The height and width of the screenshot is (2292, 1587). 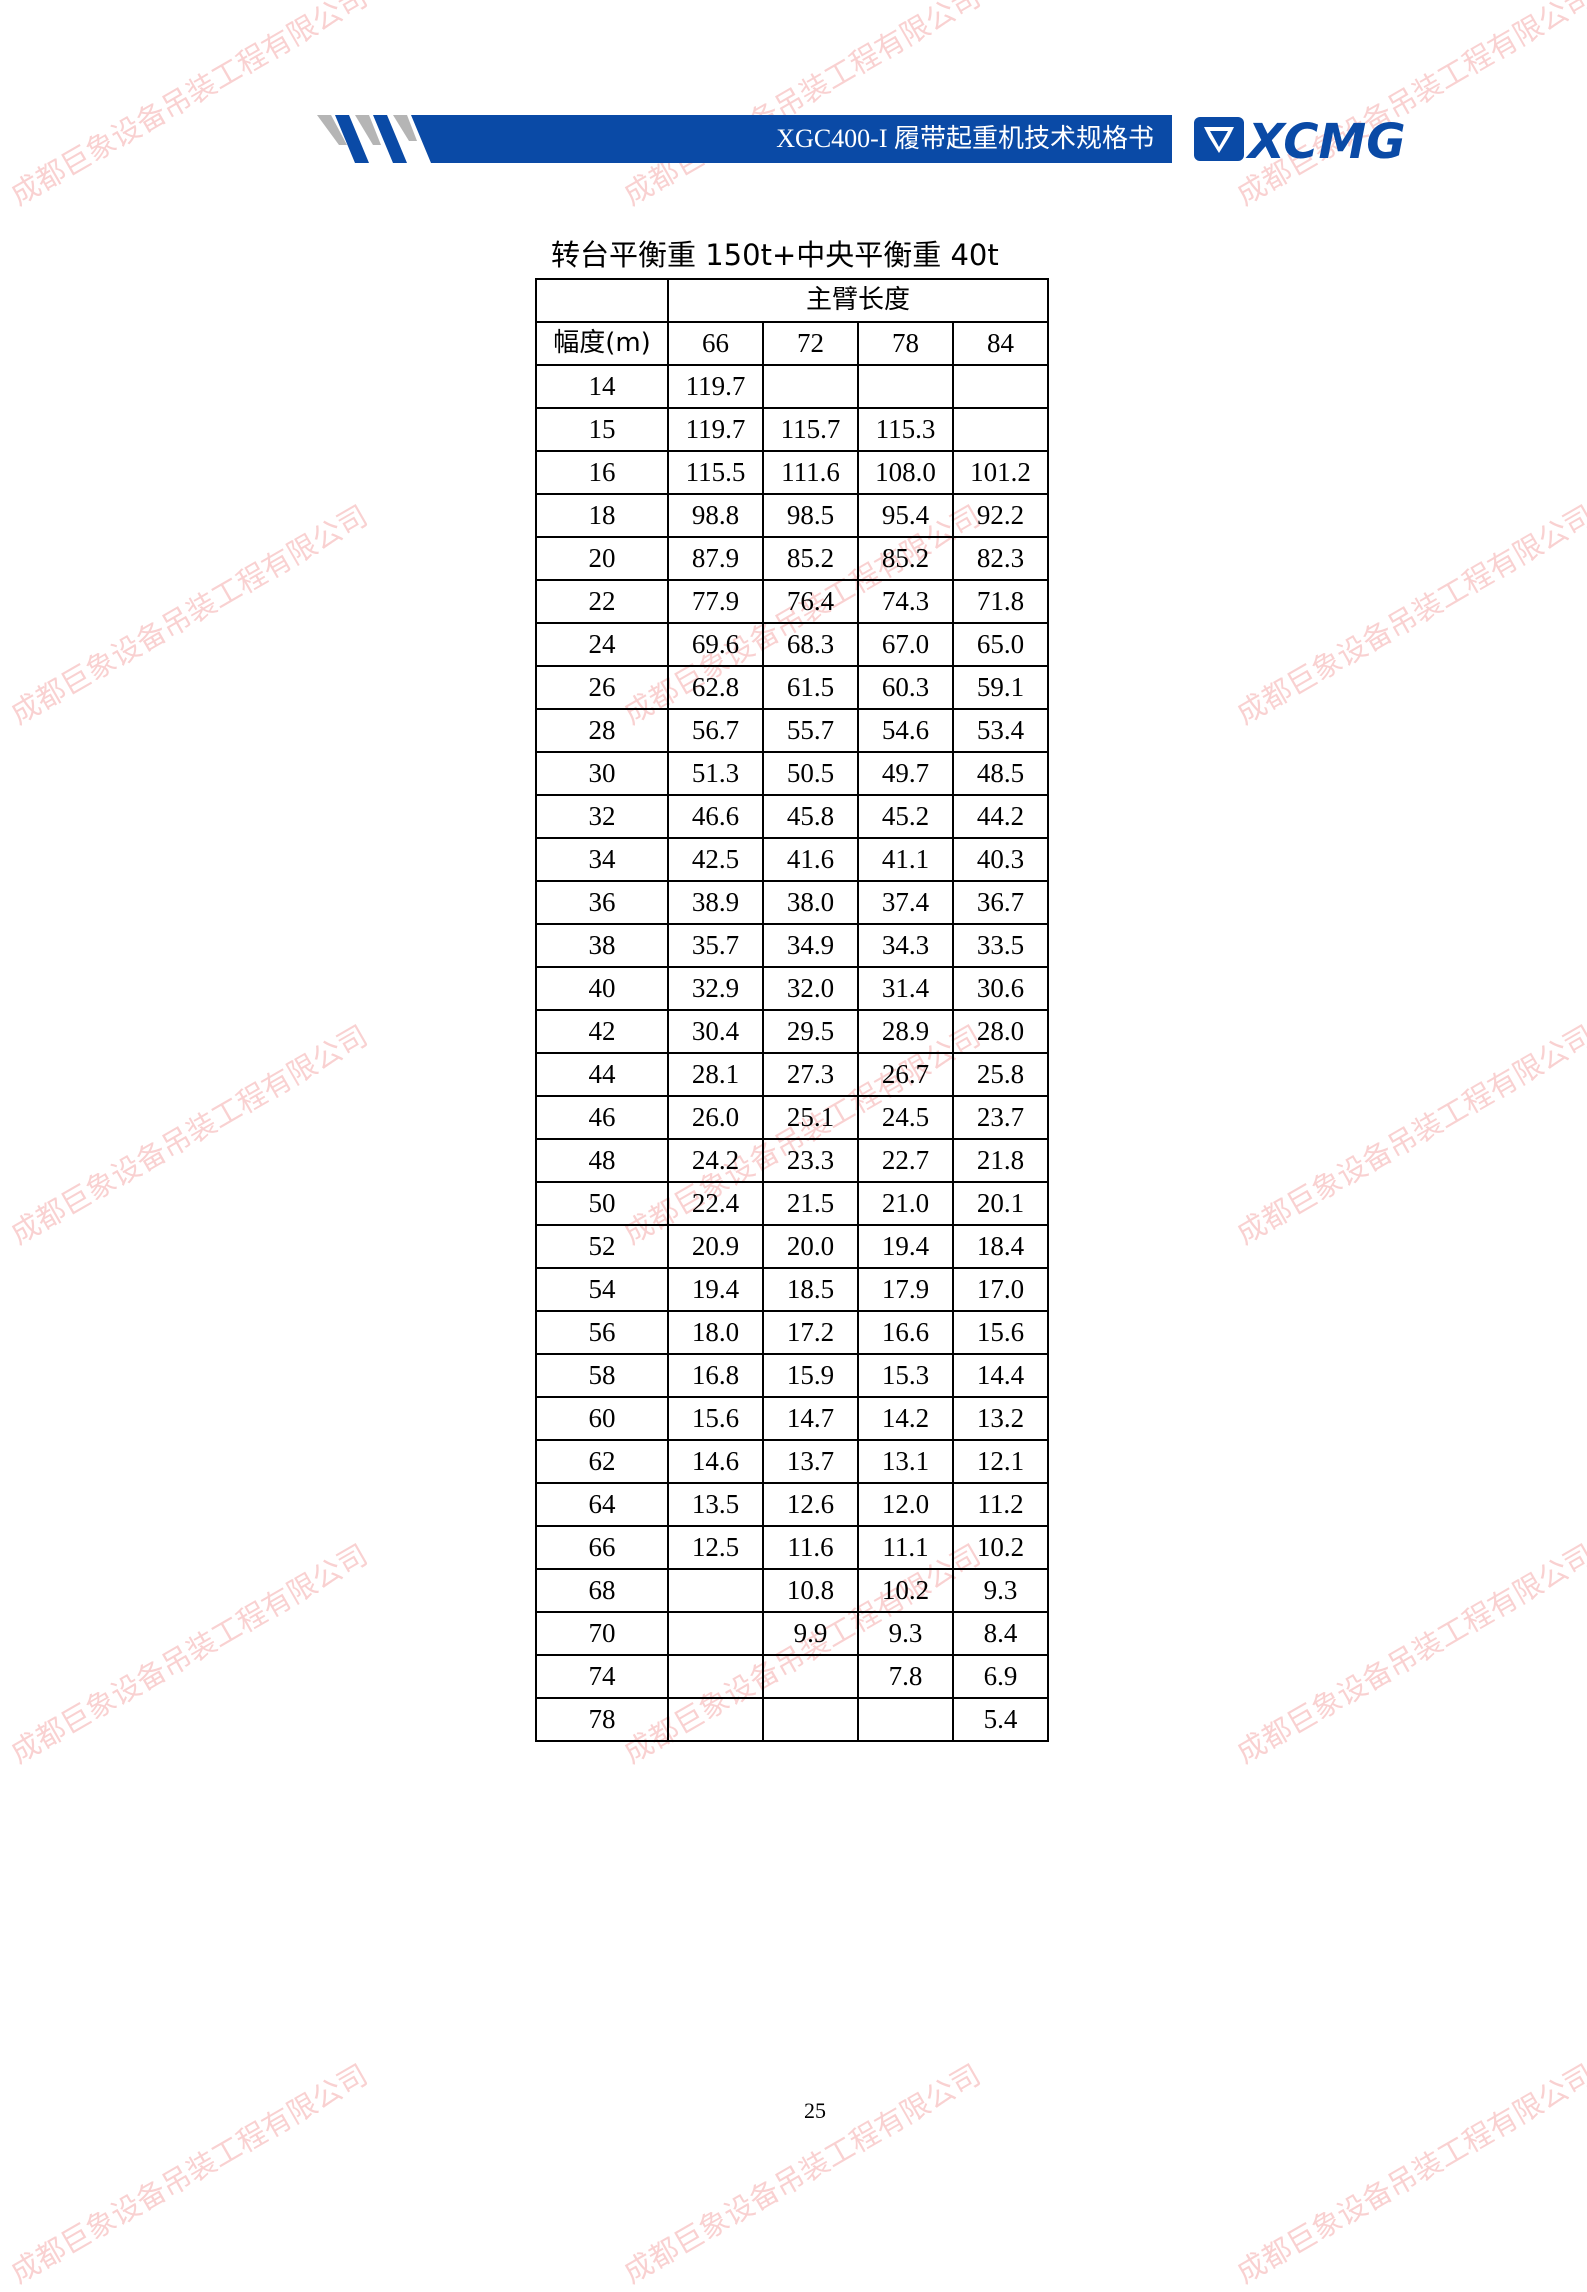 What do you see at coordinates (810, 1160) in the screenshot?
I see `capacity-cell: 23.3` at bounding box center [810, 1160].